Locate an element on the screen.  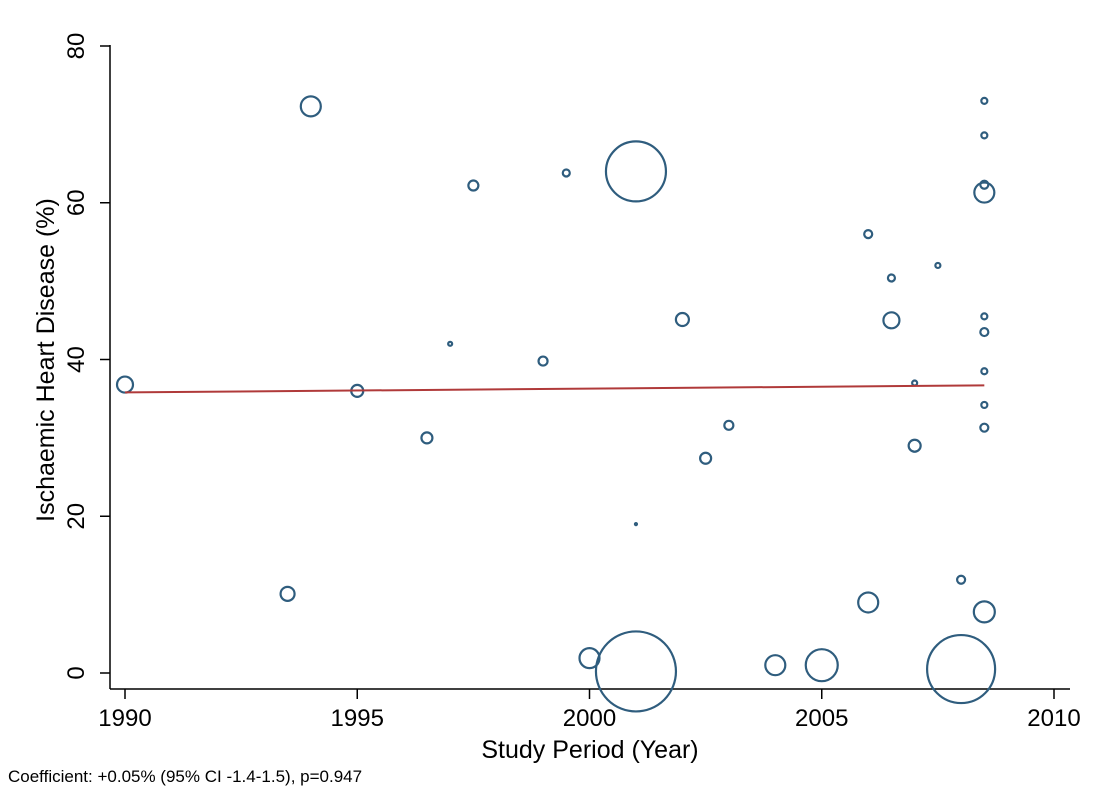
y-tick-label: 80 is located at coordinates (76, 46).